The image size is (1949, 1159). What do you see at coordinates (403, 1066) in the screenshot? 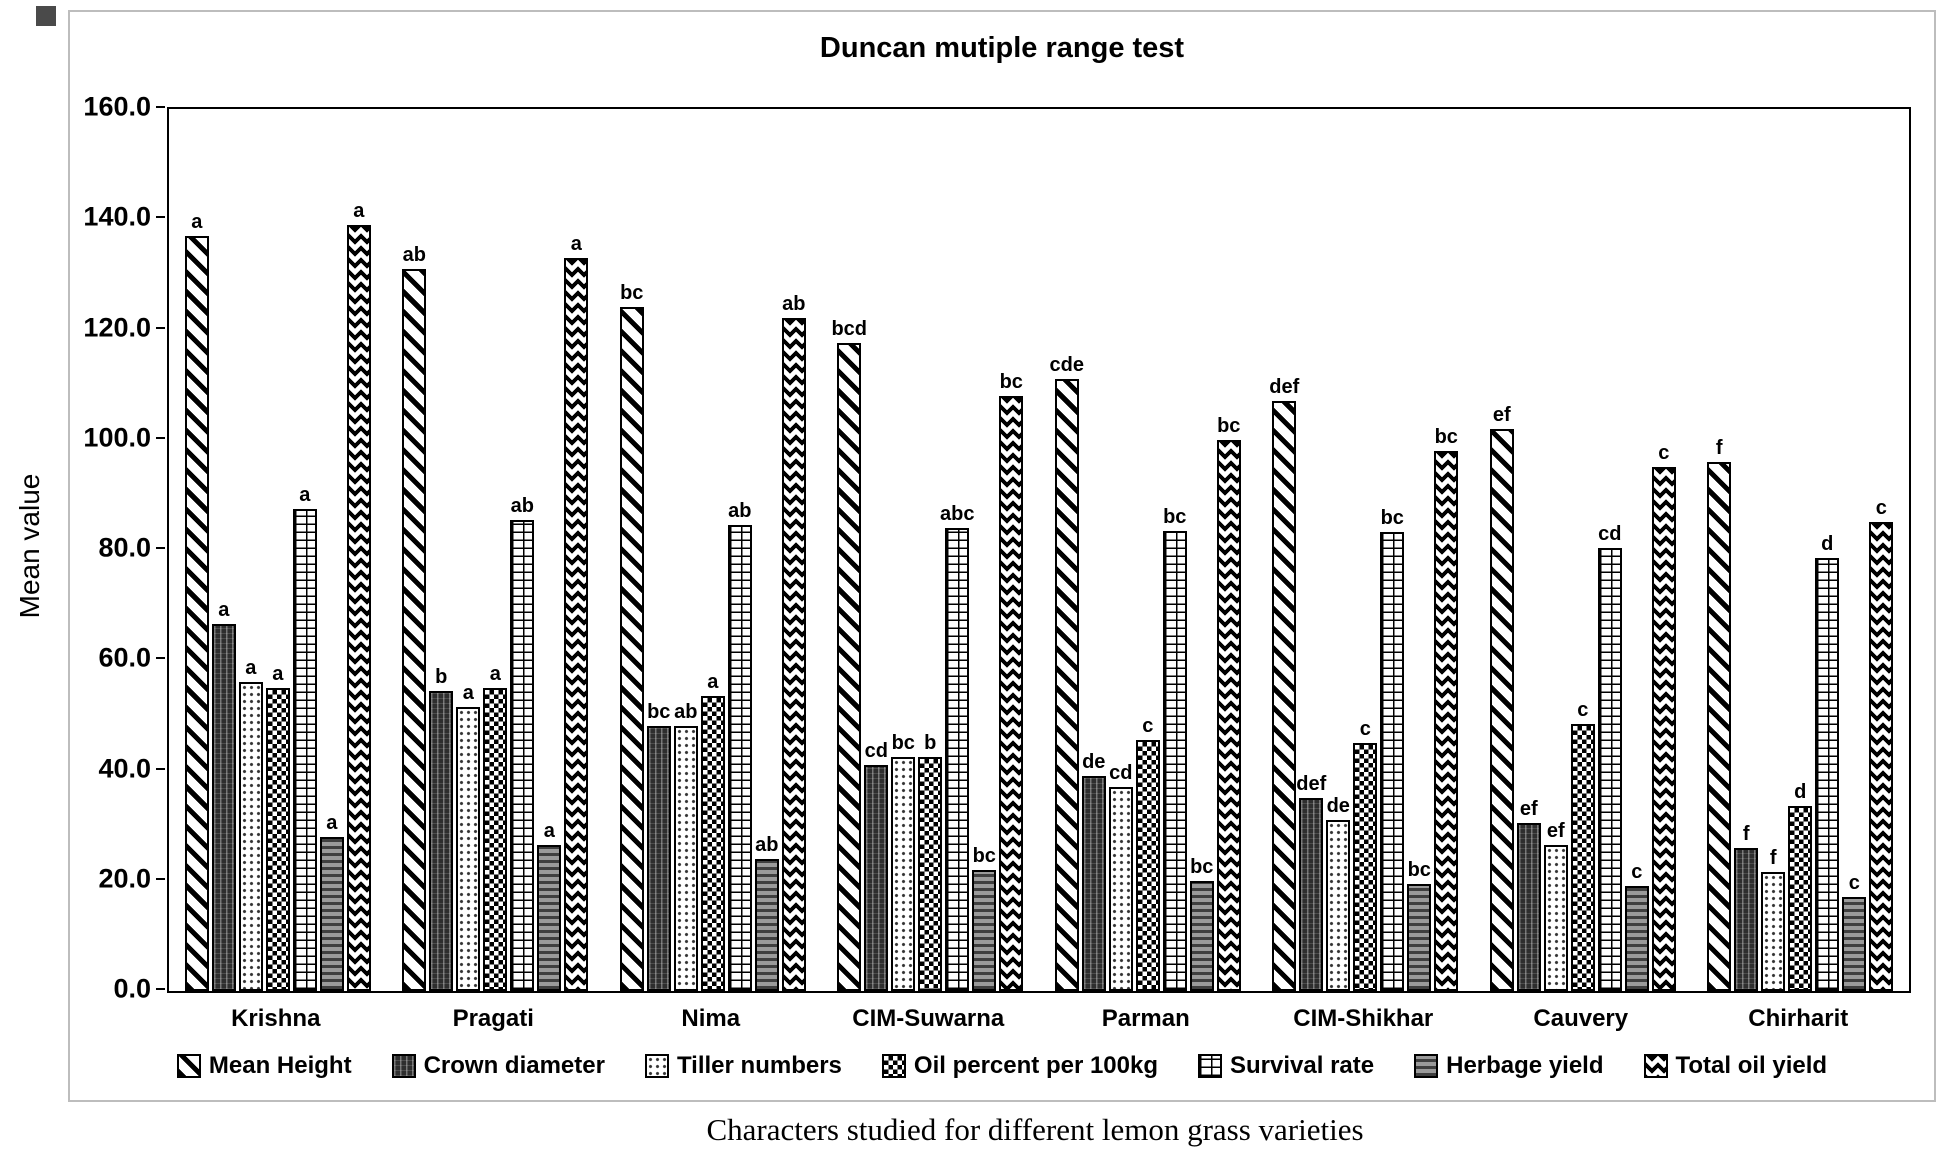
I see `legend-swatch-crown-diameter-icon` at bounding box center [403, 1066].